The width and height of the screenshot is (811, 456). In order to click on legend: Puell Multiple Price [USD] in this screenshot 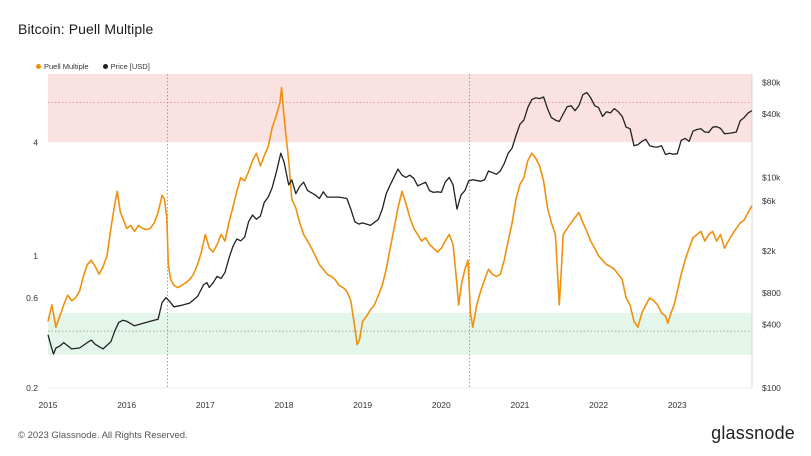, I will do `click(93, 66)`.